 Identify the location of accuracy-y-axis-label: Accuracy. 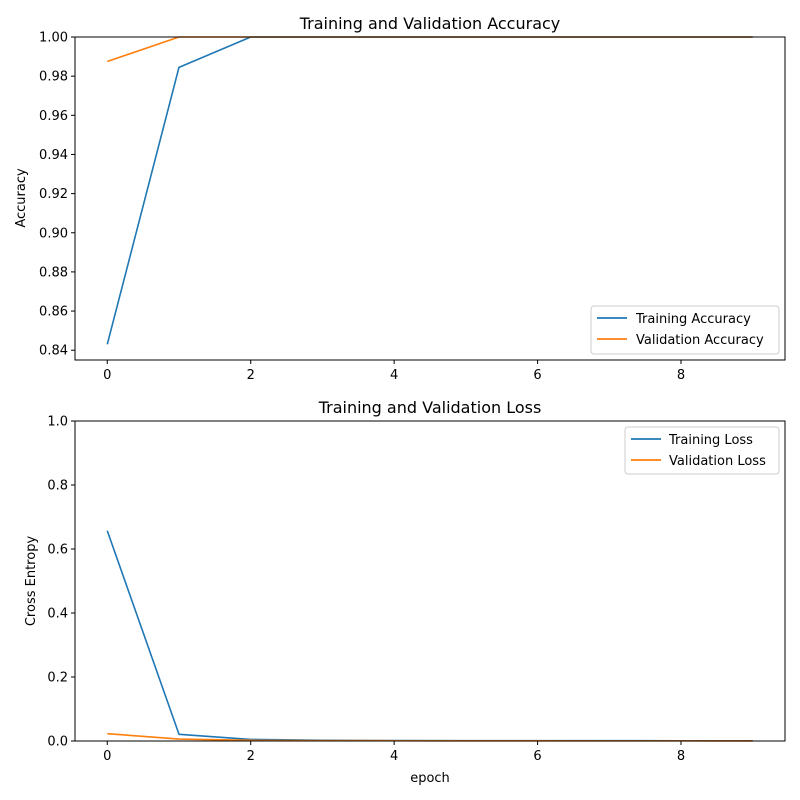
(21, 198).